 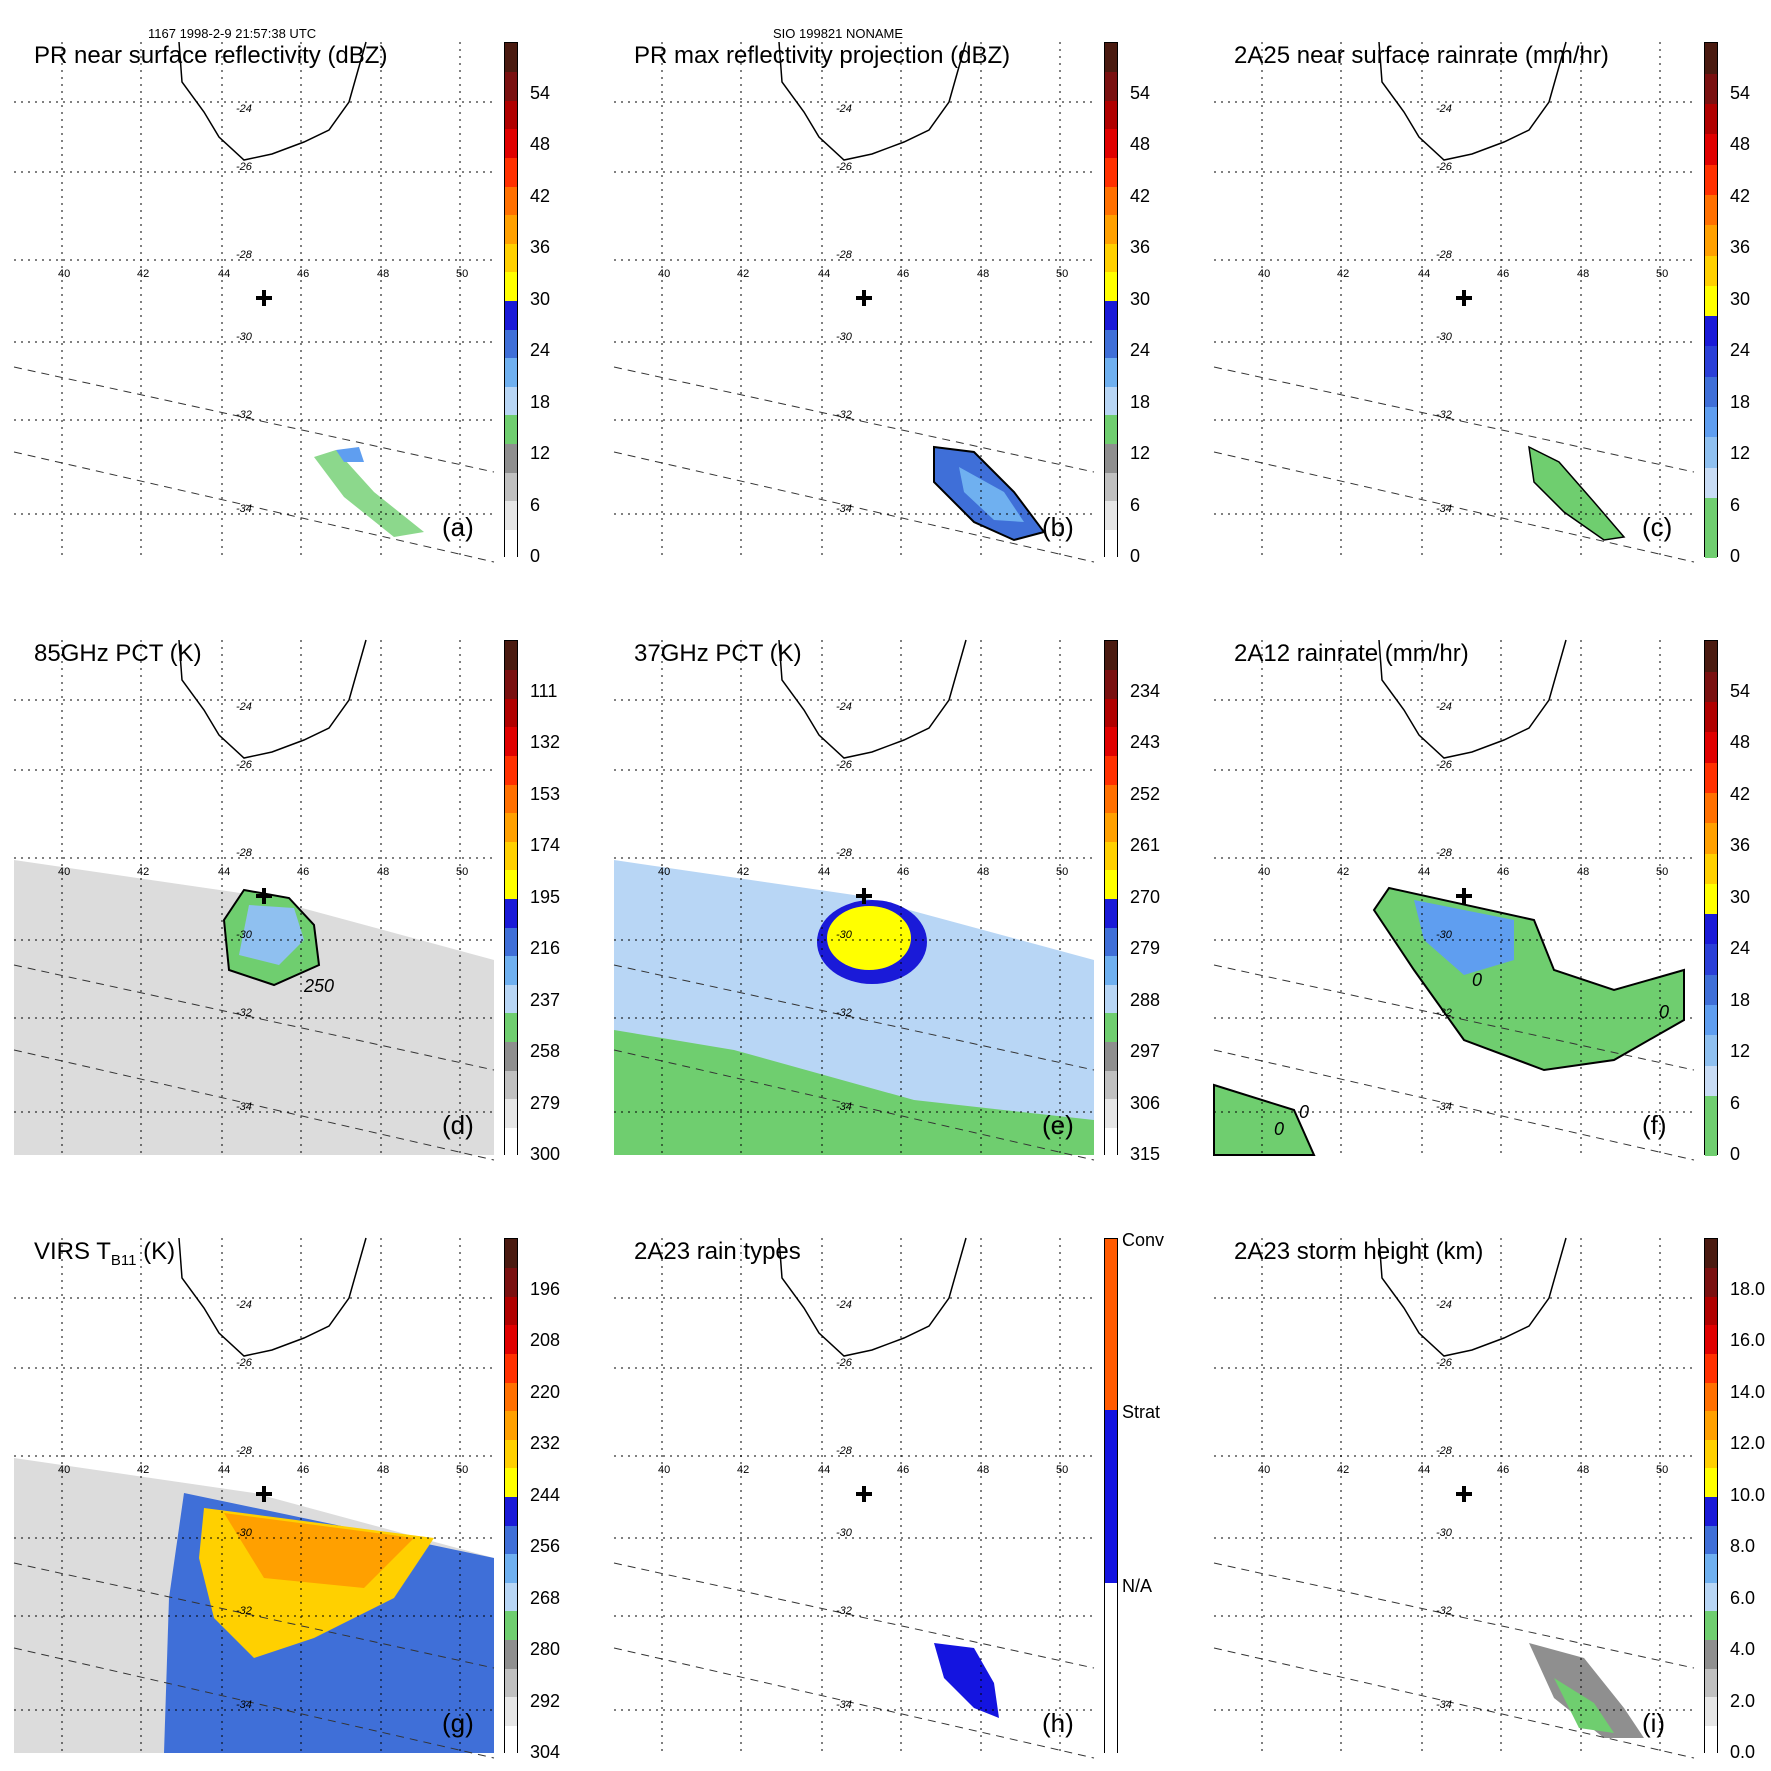 What do you see at coordinates (854, 464) in the screenshot?
I see `swath-edges` at bounding box center [854, 464].